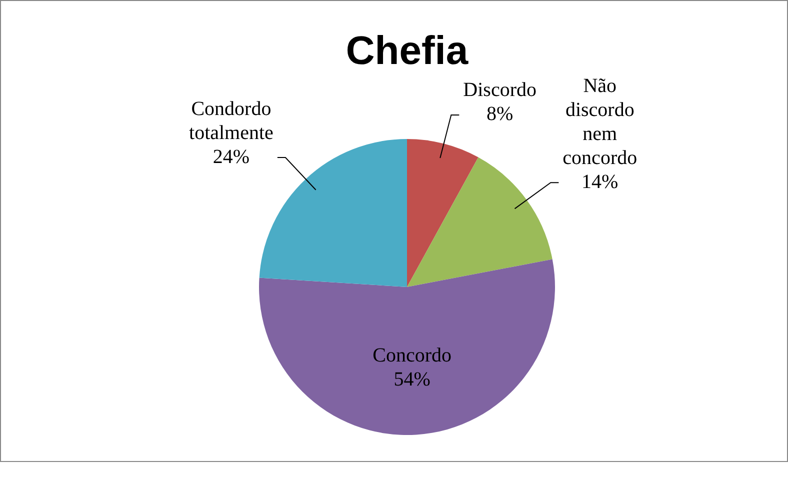 This screenshot has width=788, height=479. I want to click on chart-title: Chefia, so click(407, 51).